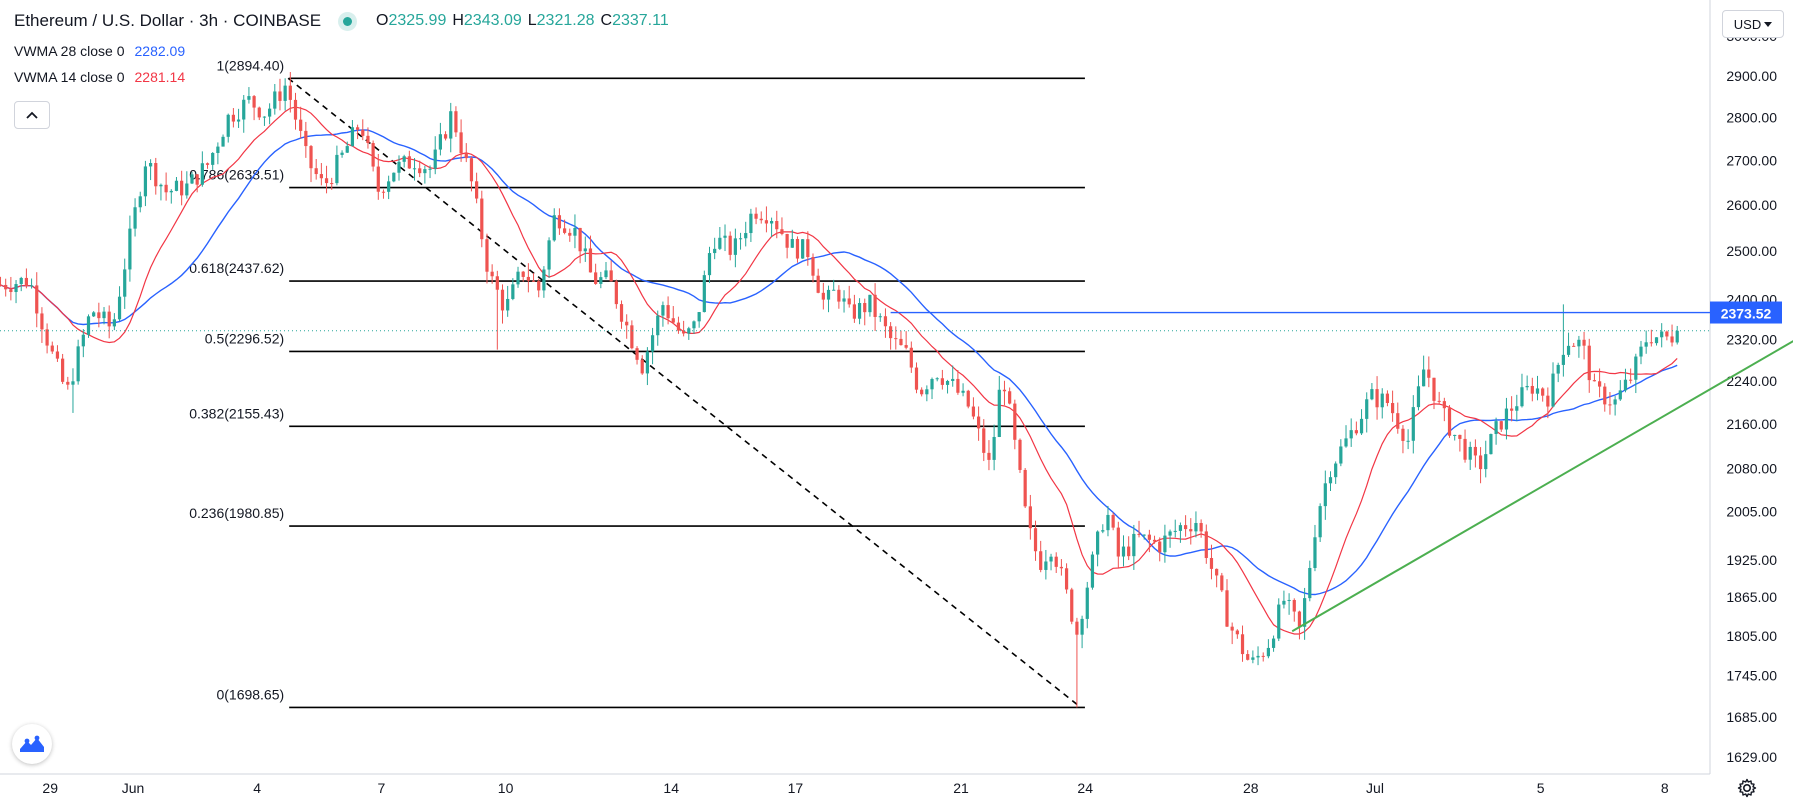 Image resolution: width=1793 pixels, height=804 pixels. What do you see at coordinates (348, 21) in the screenshot?
I see `market-status-icon` at bounding box center [348, 21].